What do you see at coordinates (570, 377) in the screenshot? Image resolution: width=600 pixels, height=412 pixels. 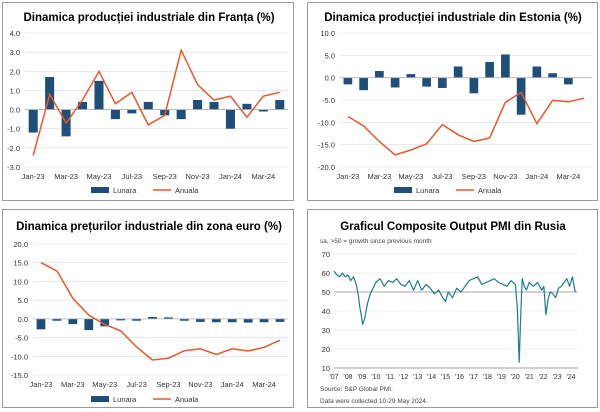 I see `x-tick-label: '24` at bounding box center [570, 377].